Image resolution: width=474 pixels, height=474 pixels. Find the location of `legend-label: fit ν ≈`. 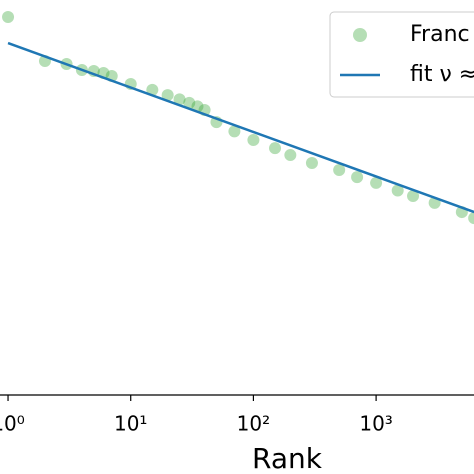

legend-label: fit ν ≈ is located at coordinates (442, 74).